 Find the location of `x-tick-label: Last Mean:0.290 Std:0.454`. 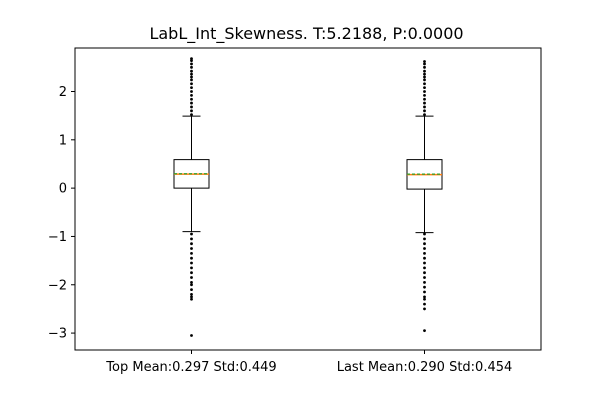

x-tick-label: Last Mean:0.290 Std:0.454 is located at coordinates (425, 367).